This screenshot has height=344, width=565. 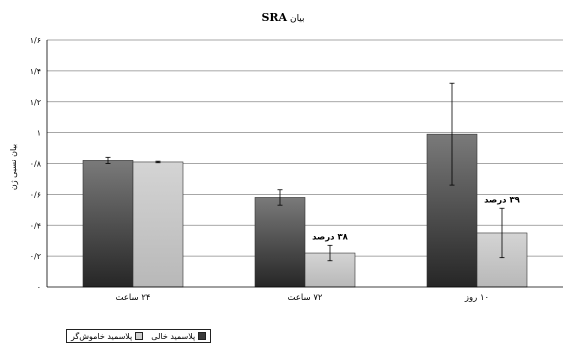 What do you see at coordinates (202, 336) in the screenshot?
I see `legend-swatch-dark` at bounding box center [202, 336].